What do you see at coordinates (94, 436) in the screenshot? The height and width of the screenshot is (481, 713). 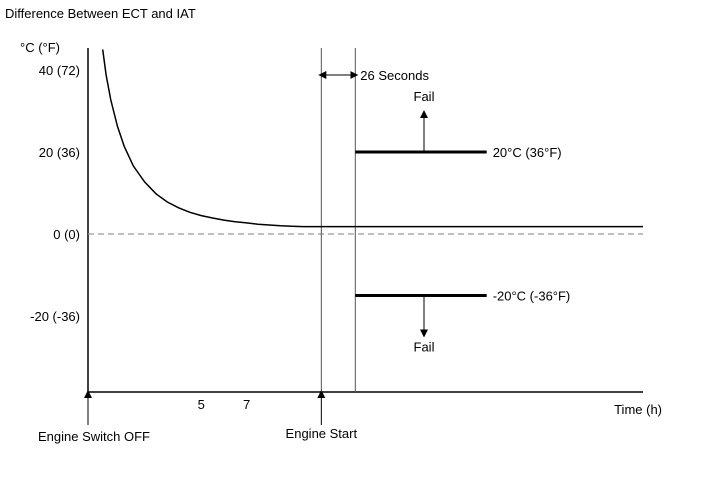 I see `engine-switch-off-label: Engine Switch OFF` at bounding box center [94, 436].